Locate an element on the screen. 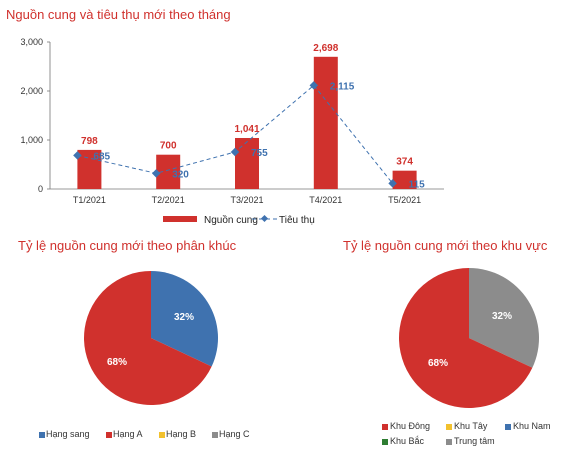 Image resolution: width=567 pixels, height=455 pixels. legend-label: Hạng A is located at coordinates (128, 434).